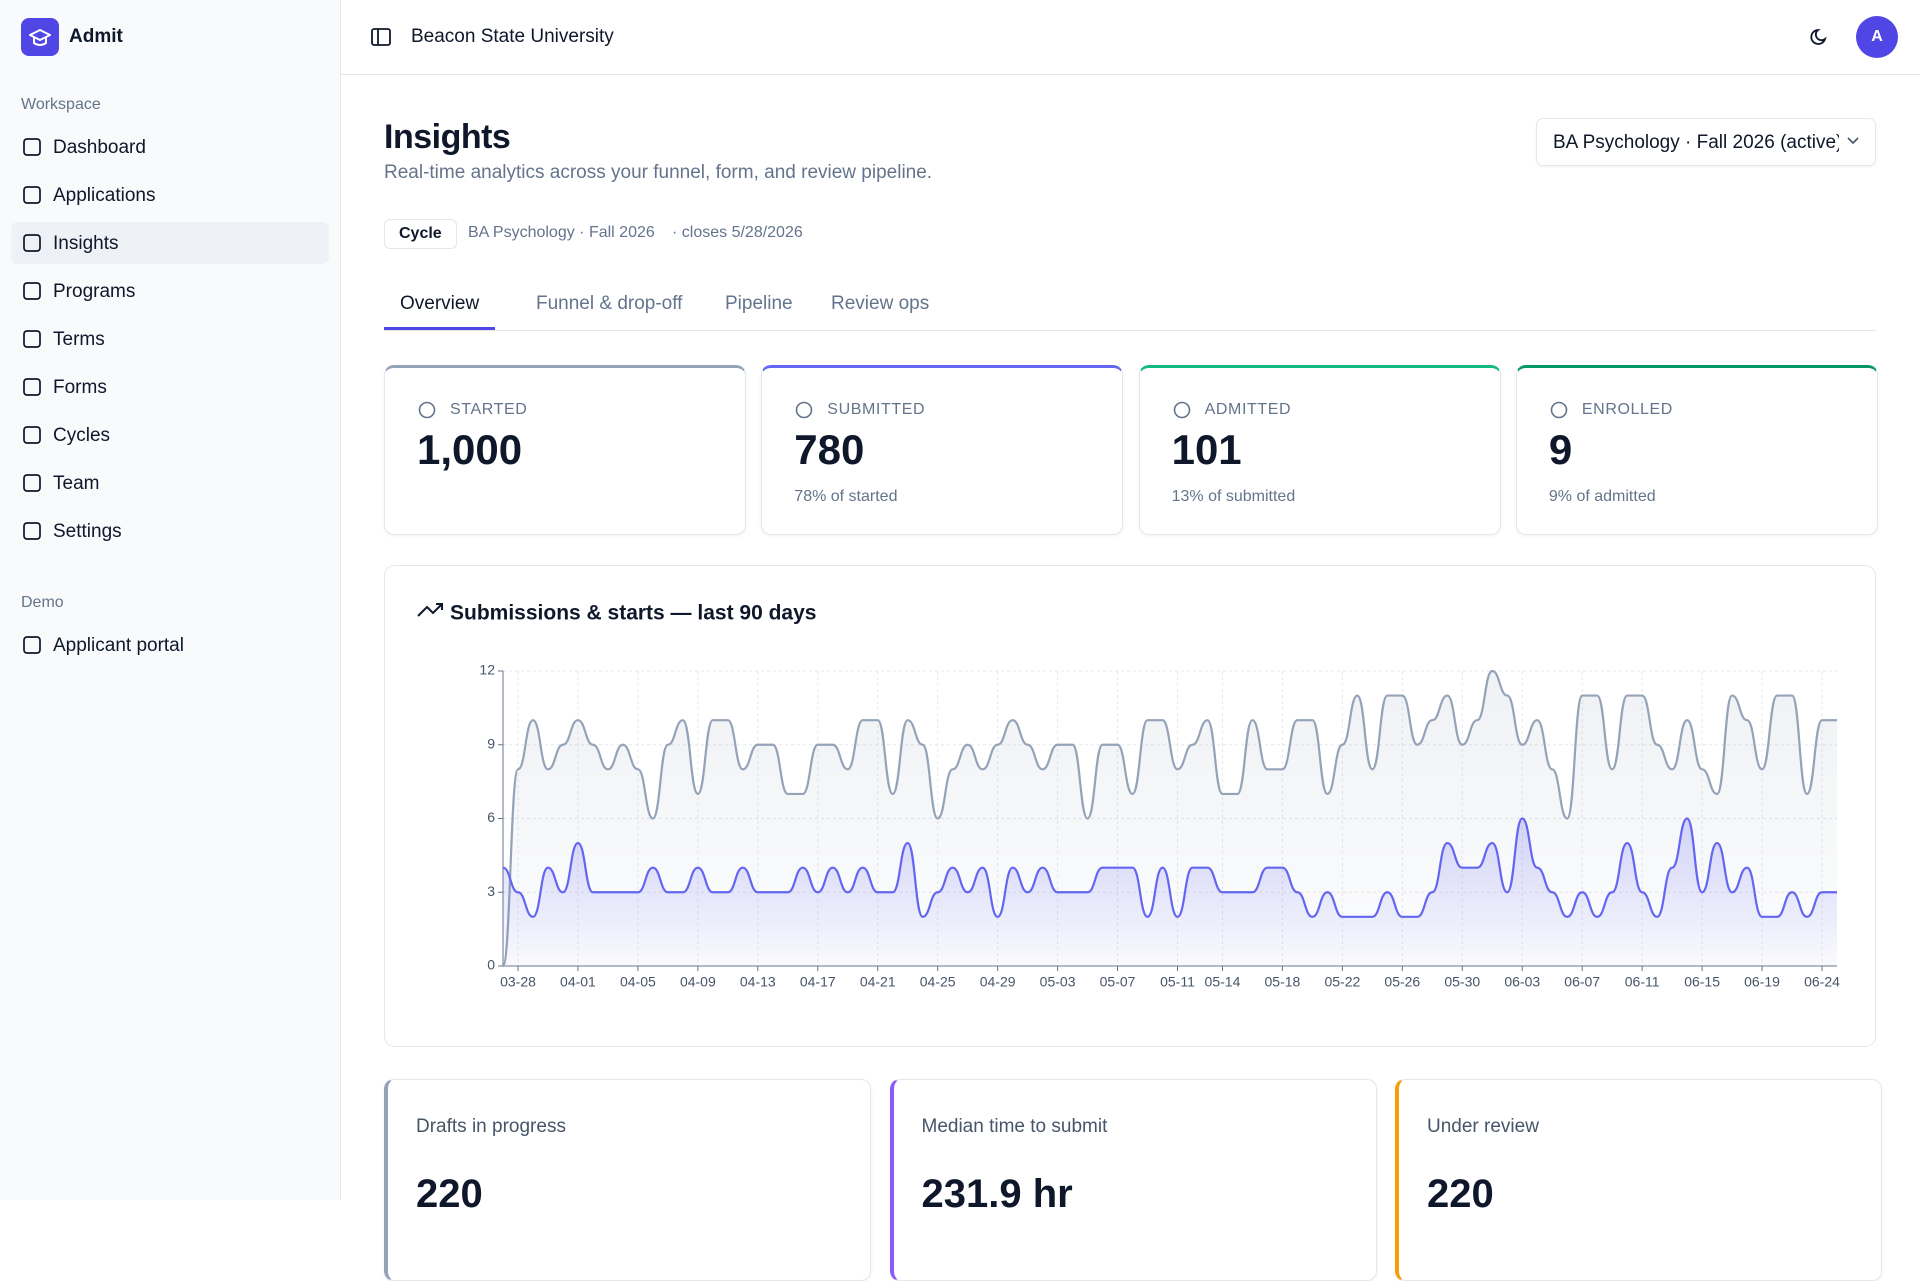 The height and width of the screenshot is (1281, 1920). Describe the element at coordinates (1702, 982) in the screenshot. I see `x-tick-label: 06-15` at that location.